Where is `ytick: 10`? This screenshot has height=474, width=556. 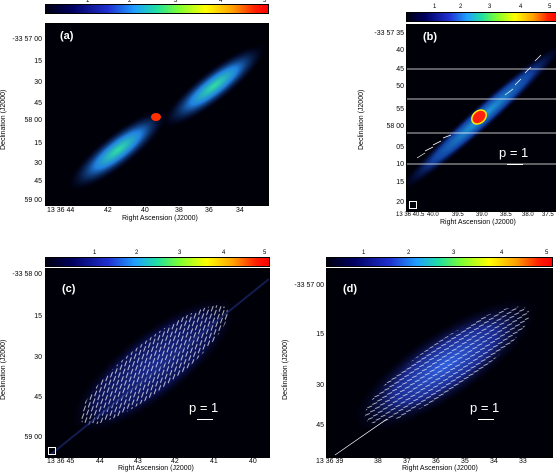
ytick: 10 is located at coordinates (400, 164).